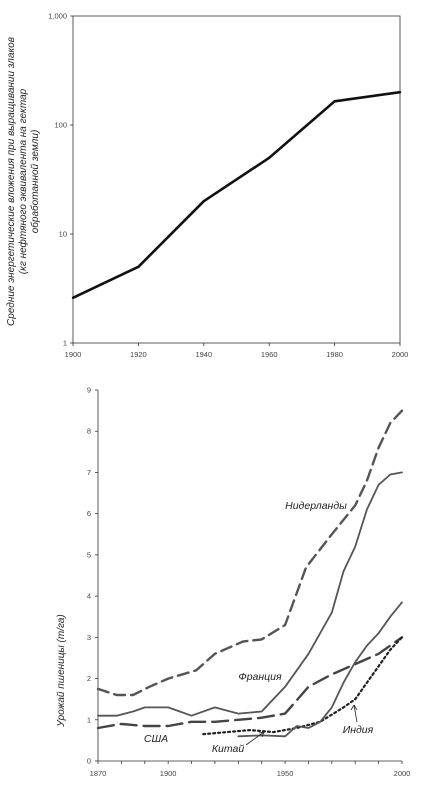 The width and height of the screenshot is (444, 785). Describe the element at coordinates (358, 730) in the screenshot. I see `series-label: Индия` at that location.